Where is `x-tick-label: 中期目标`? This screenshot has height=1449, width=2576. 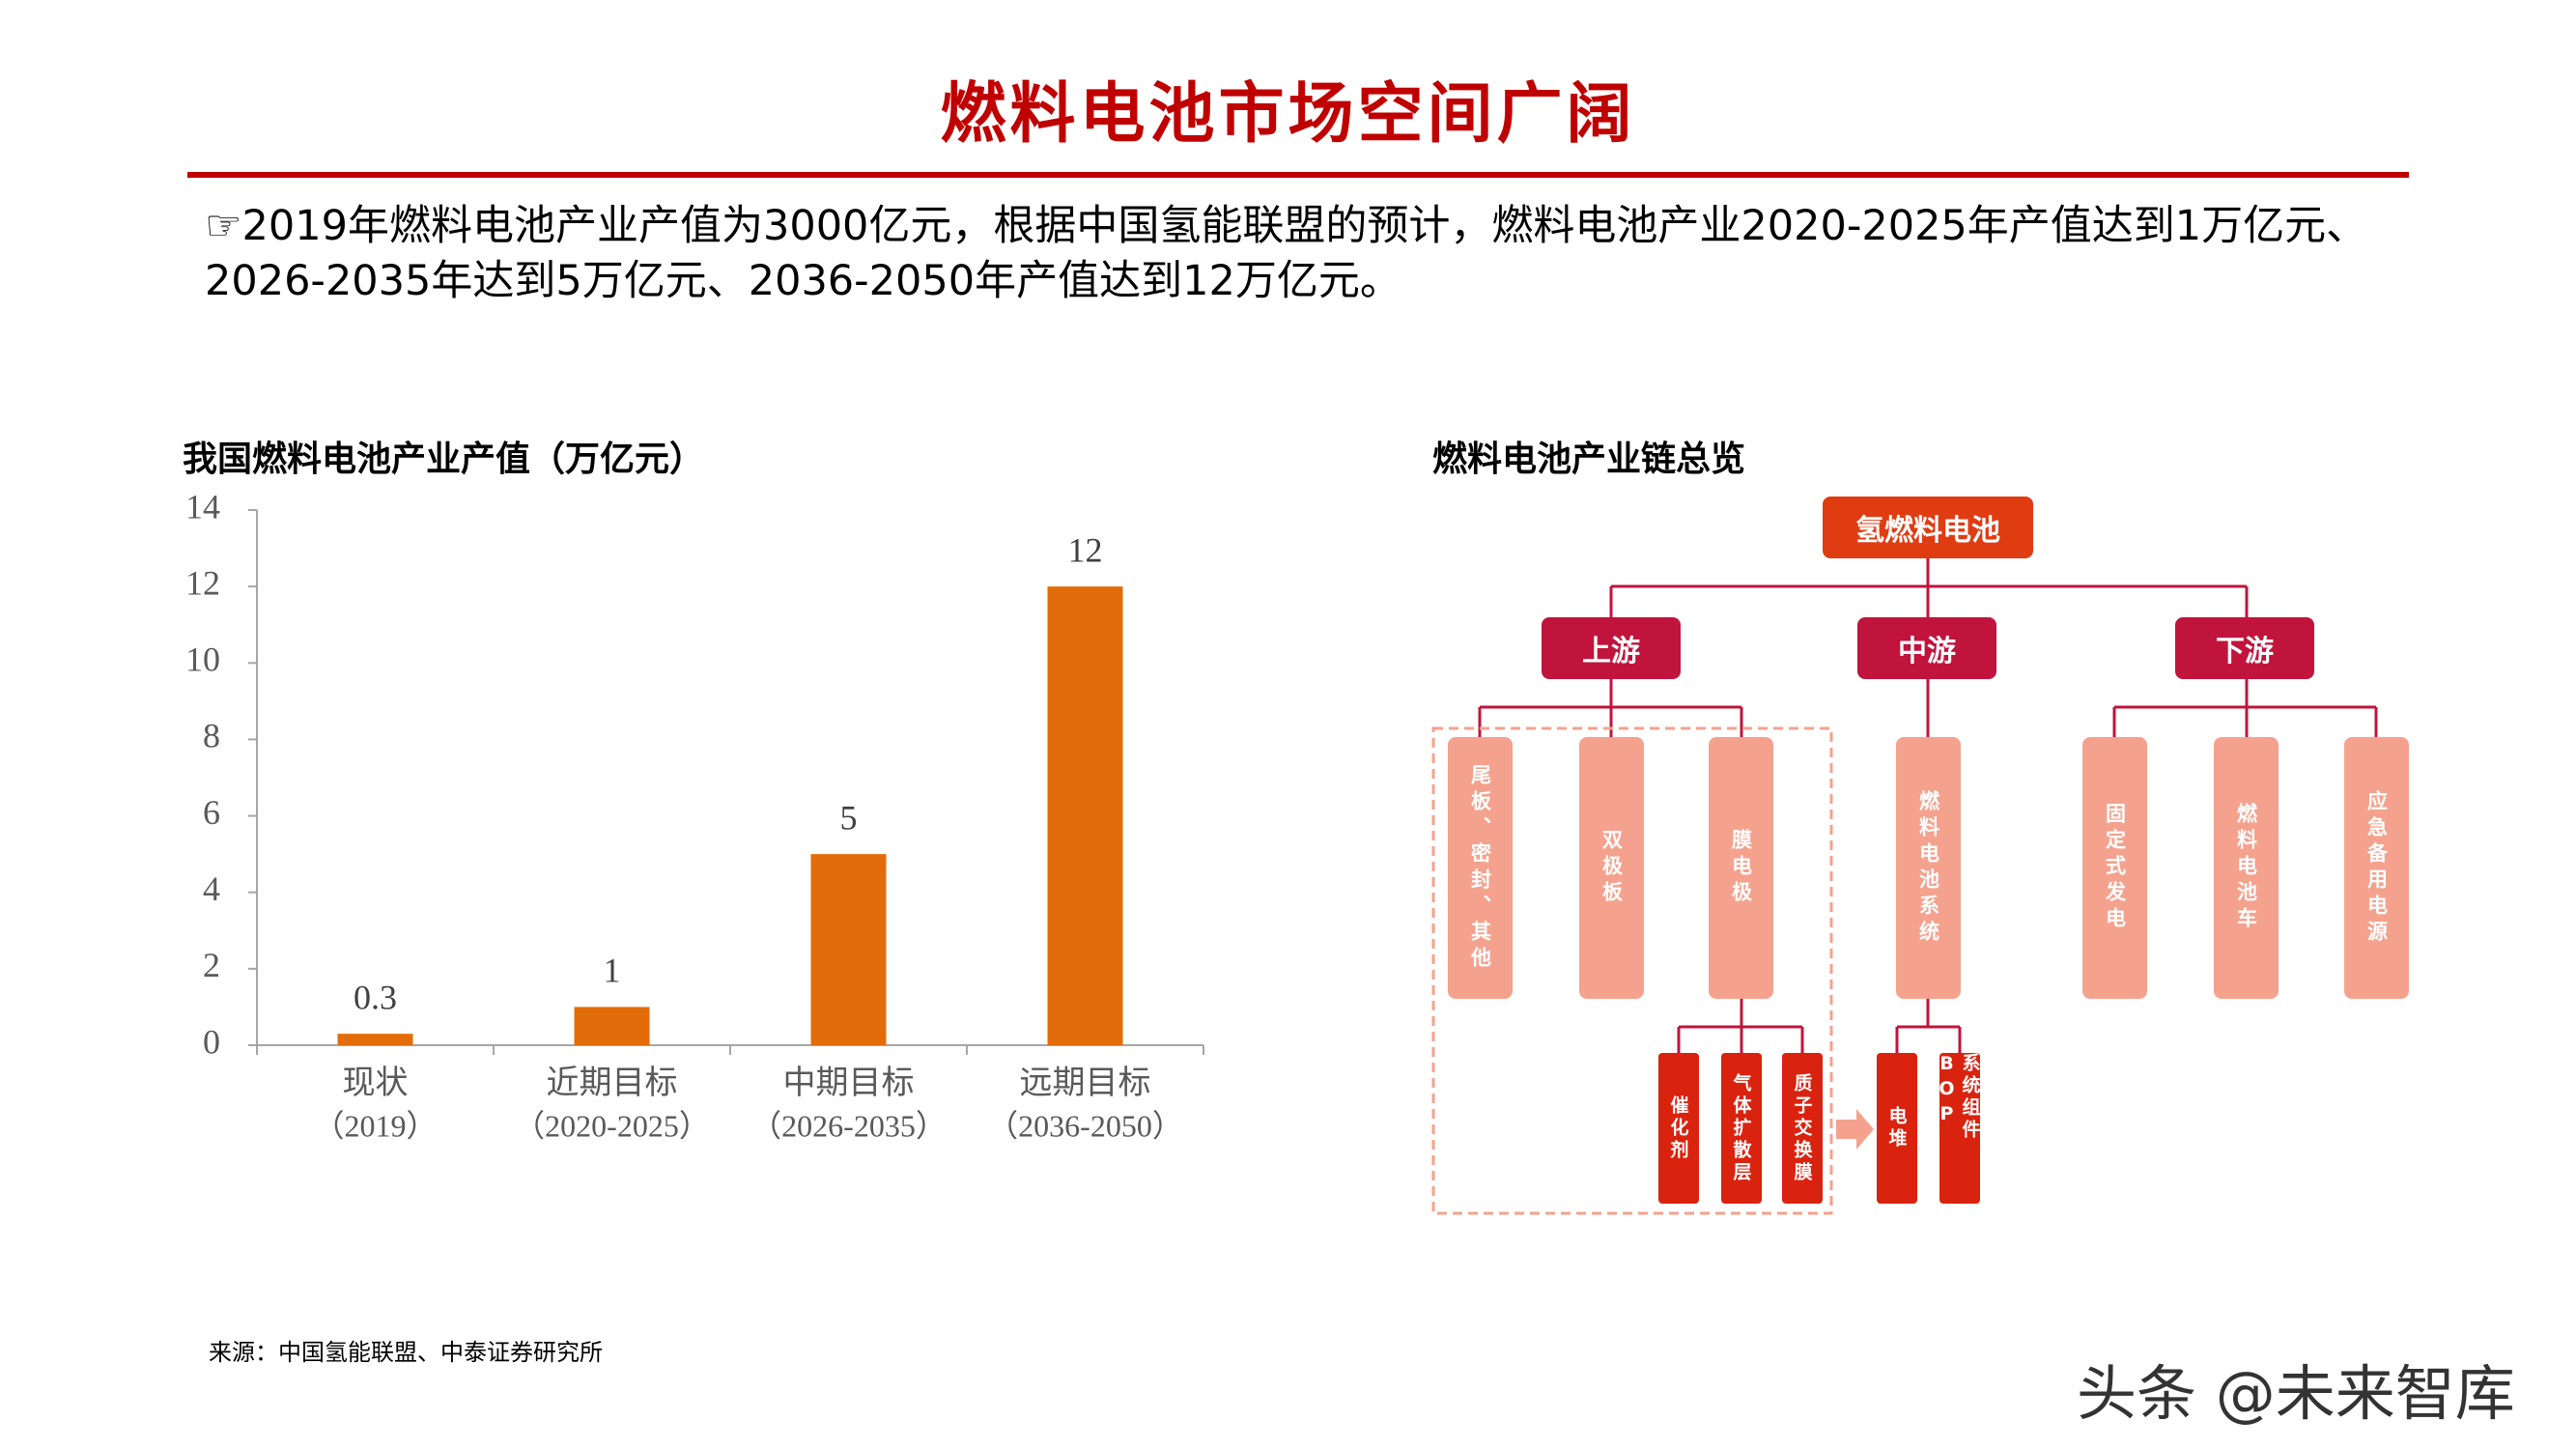
x-tick-label: 中期目标 is located at coordinates (849, 1083).